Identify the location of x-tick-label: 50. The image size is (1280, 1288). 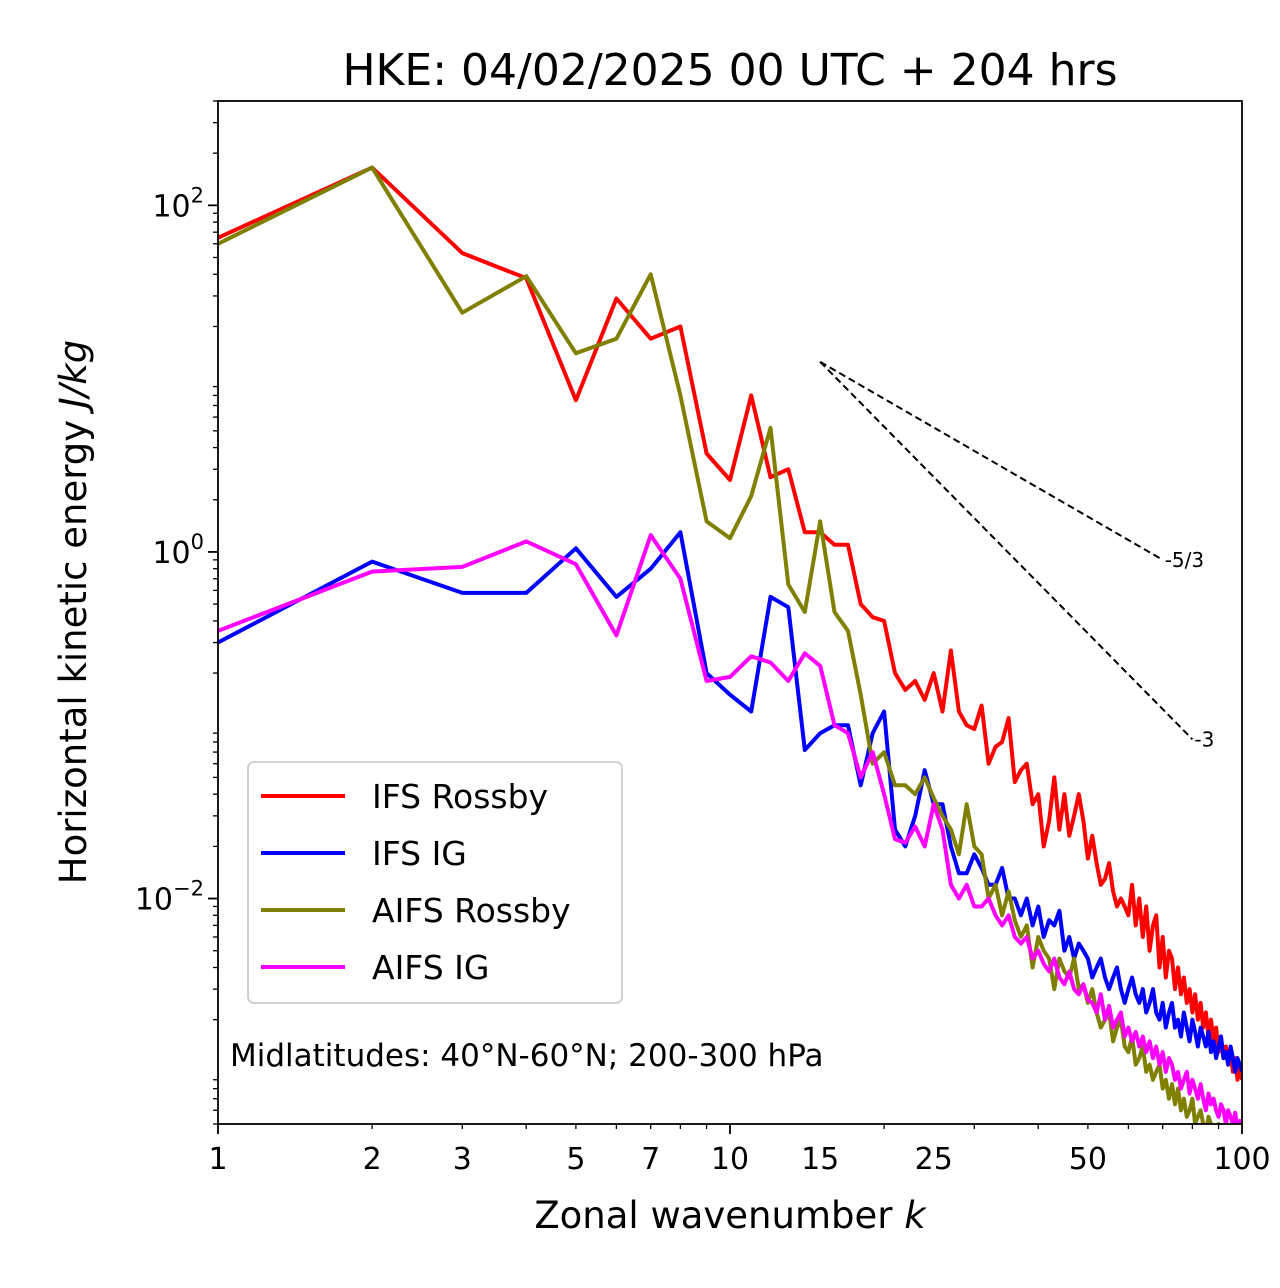
(1088, 1159).